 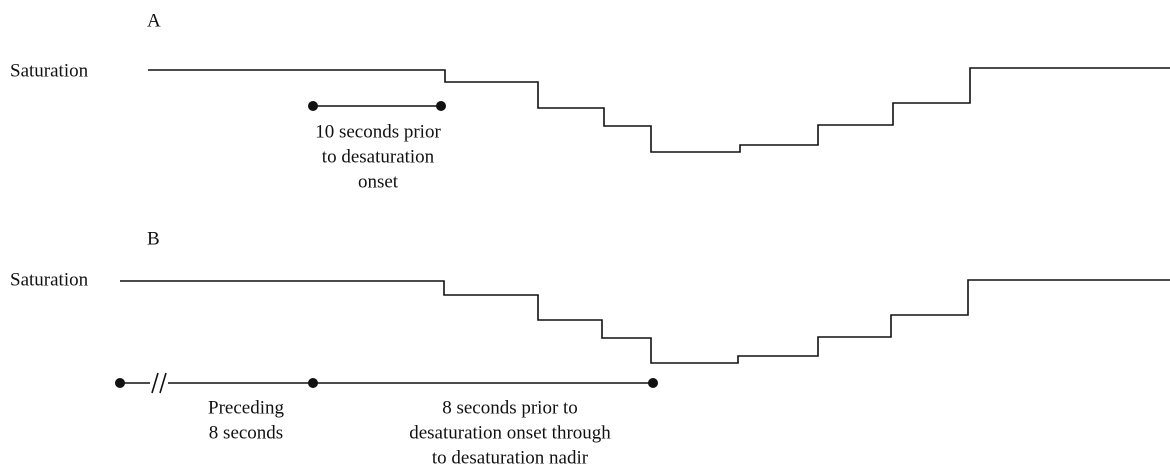 I want to click on annotation: 8 seconds prior to, so click(x=510, y=407).